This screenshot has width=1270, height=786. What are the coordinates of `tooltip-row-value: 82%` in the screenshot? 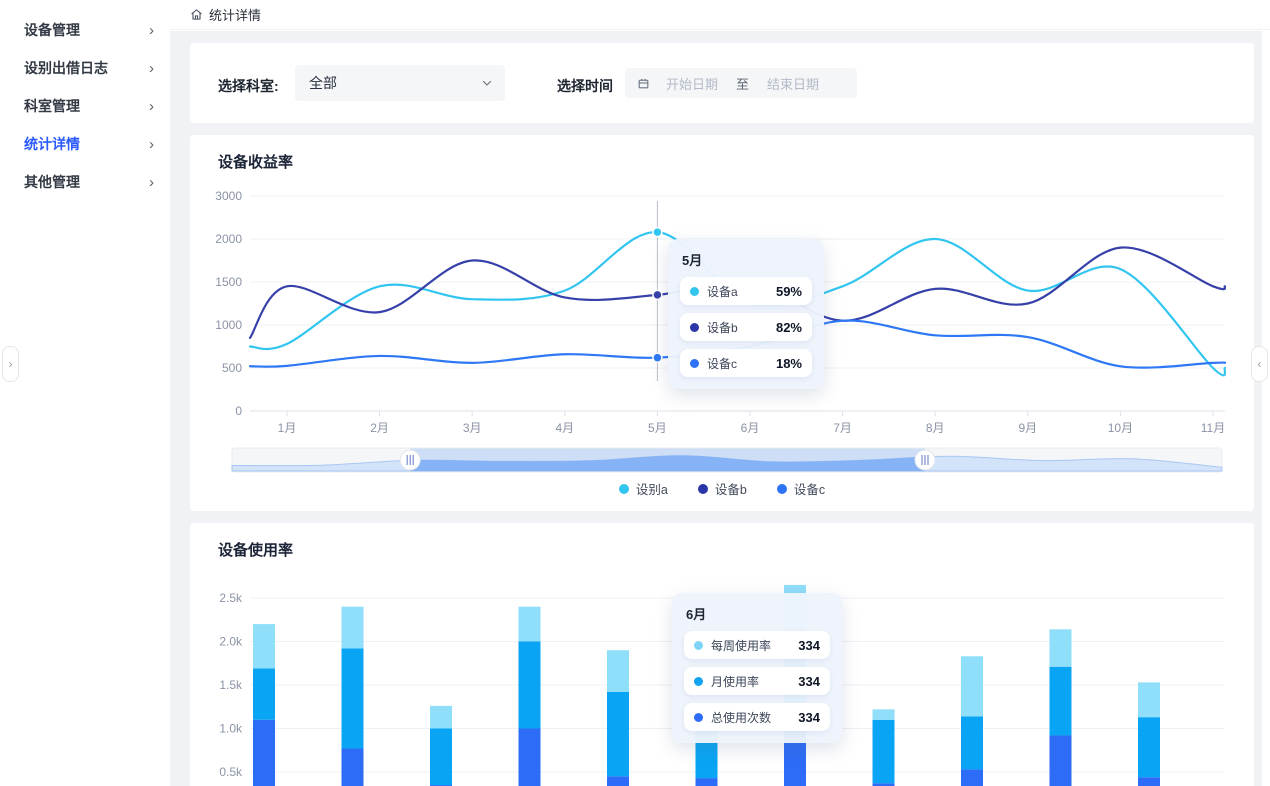 It's located at (788, 327).